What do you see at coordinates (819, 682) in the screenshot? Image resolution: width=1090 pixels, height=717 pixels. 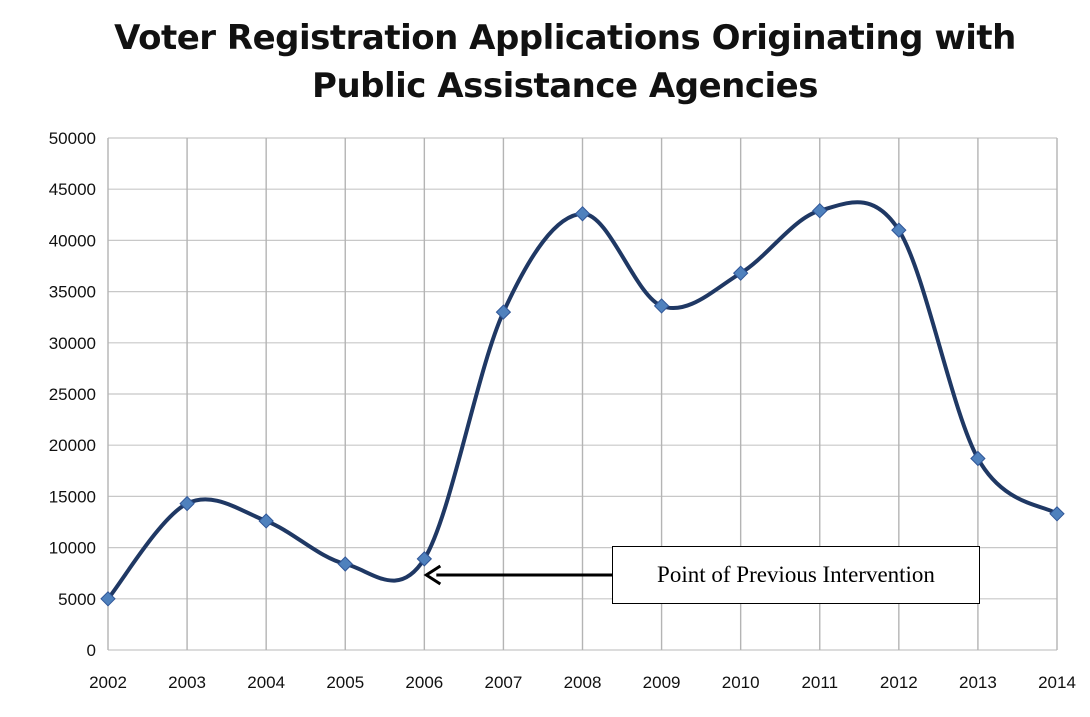 I see `x-tick-label: 2011` at bounding box center [819, 682].